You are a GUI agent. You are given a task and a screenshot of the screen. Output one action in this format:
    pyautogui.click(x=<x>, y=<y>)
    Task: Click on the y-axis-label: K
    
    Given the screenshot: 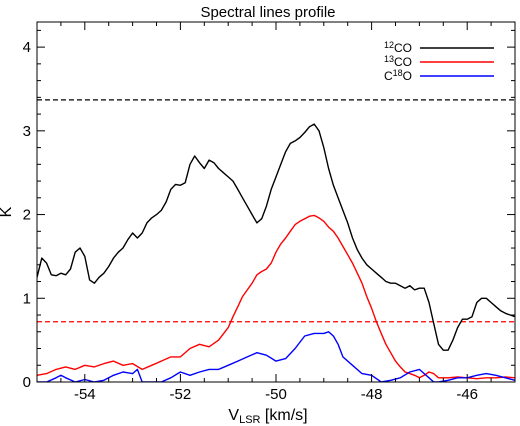 What is the action you would take?
    pyautogui.click(x=7, y=211)
    